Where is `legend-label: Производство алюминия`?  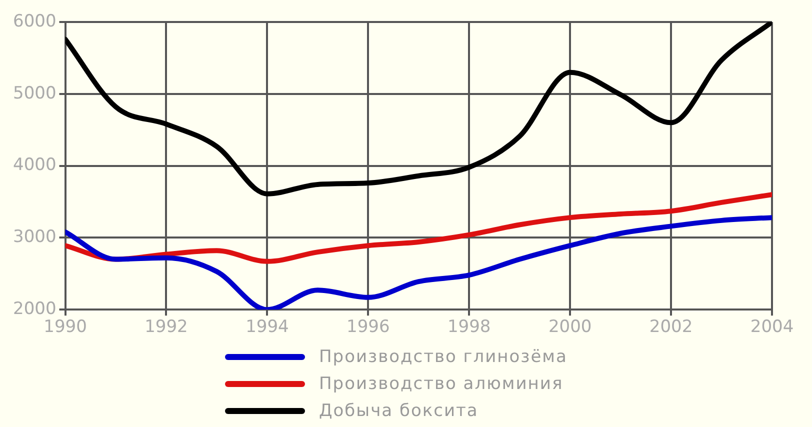 legend-label: Производство алюминия is located at coordinates (441, 384).